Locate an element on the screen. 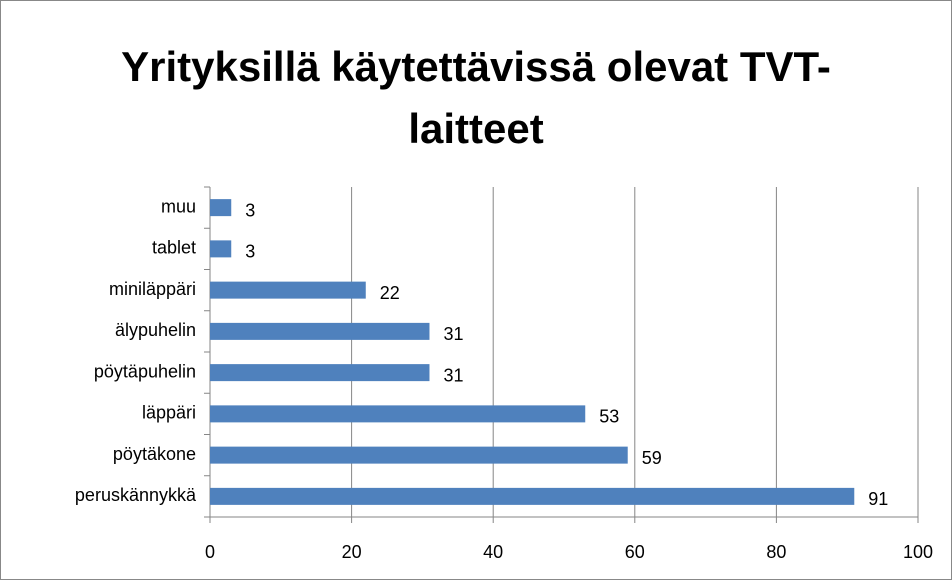 The height and width of the screenshot is (580, 952). y-tick-label: tablet is located at coordinates (174, 248).